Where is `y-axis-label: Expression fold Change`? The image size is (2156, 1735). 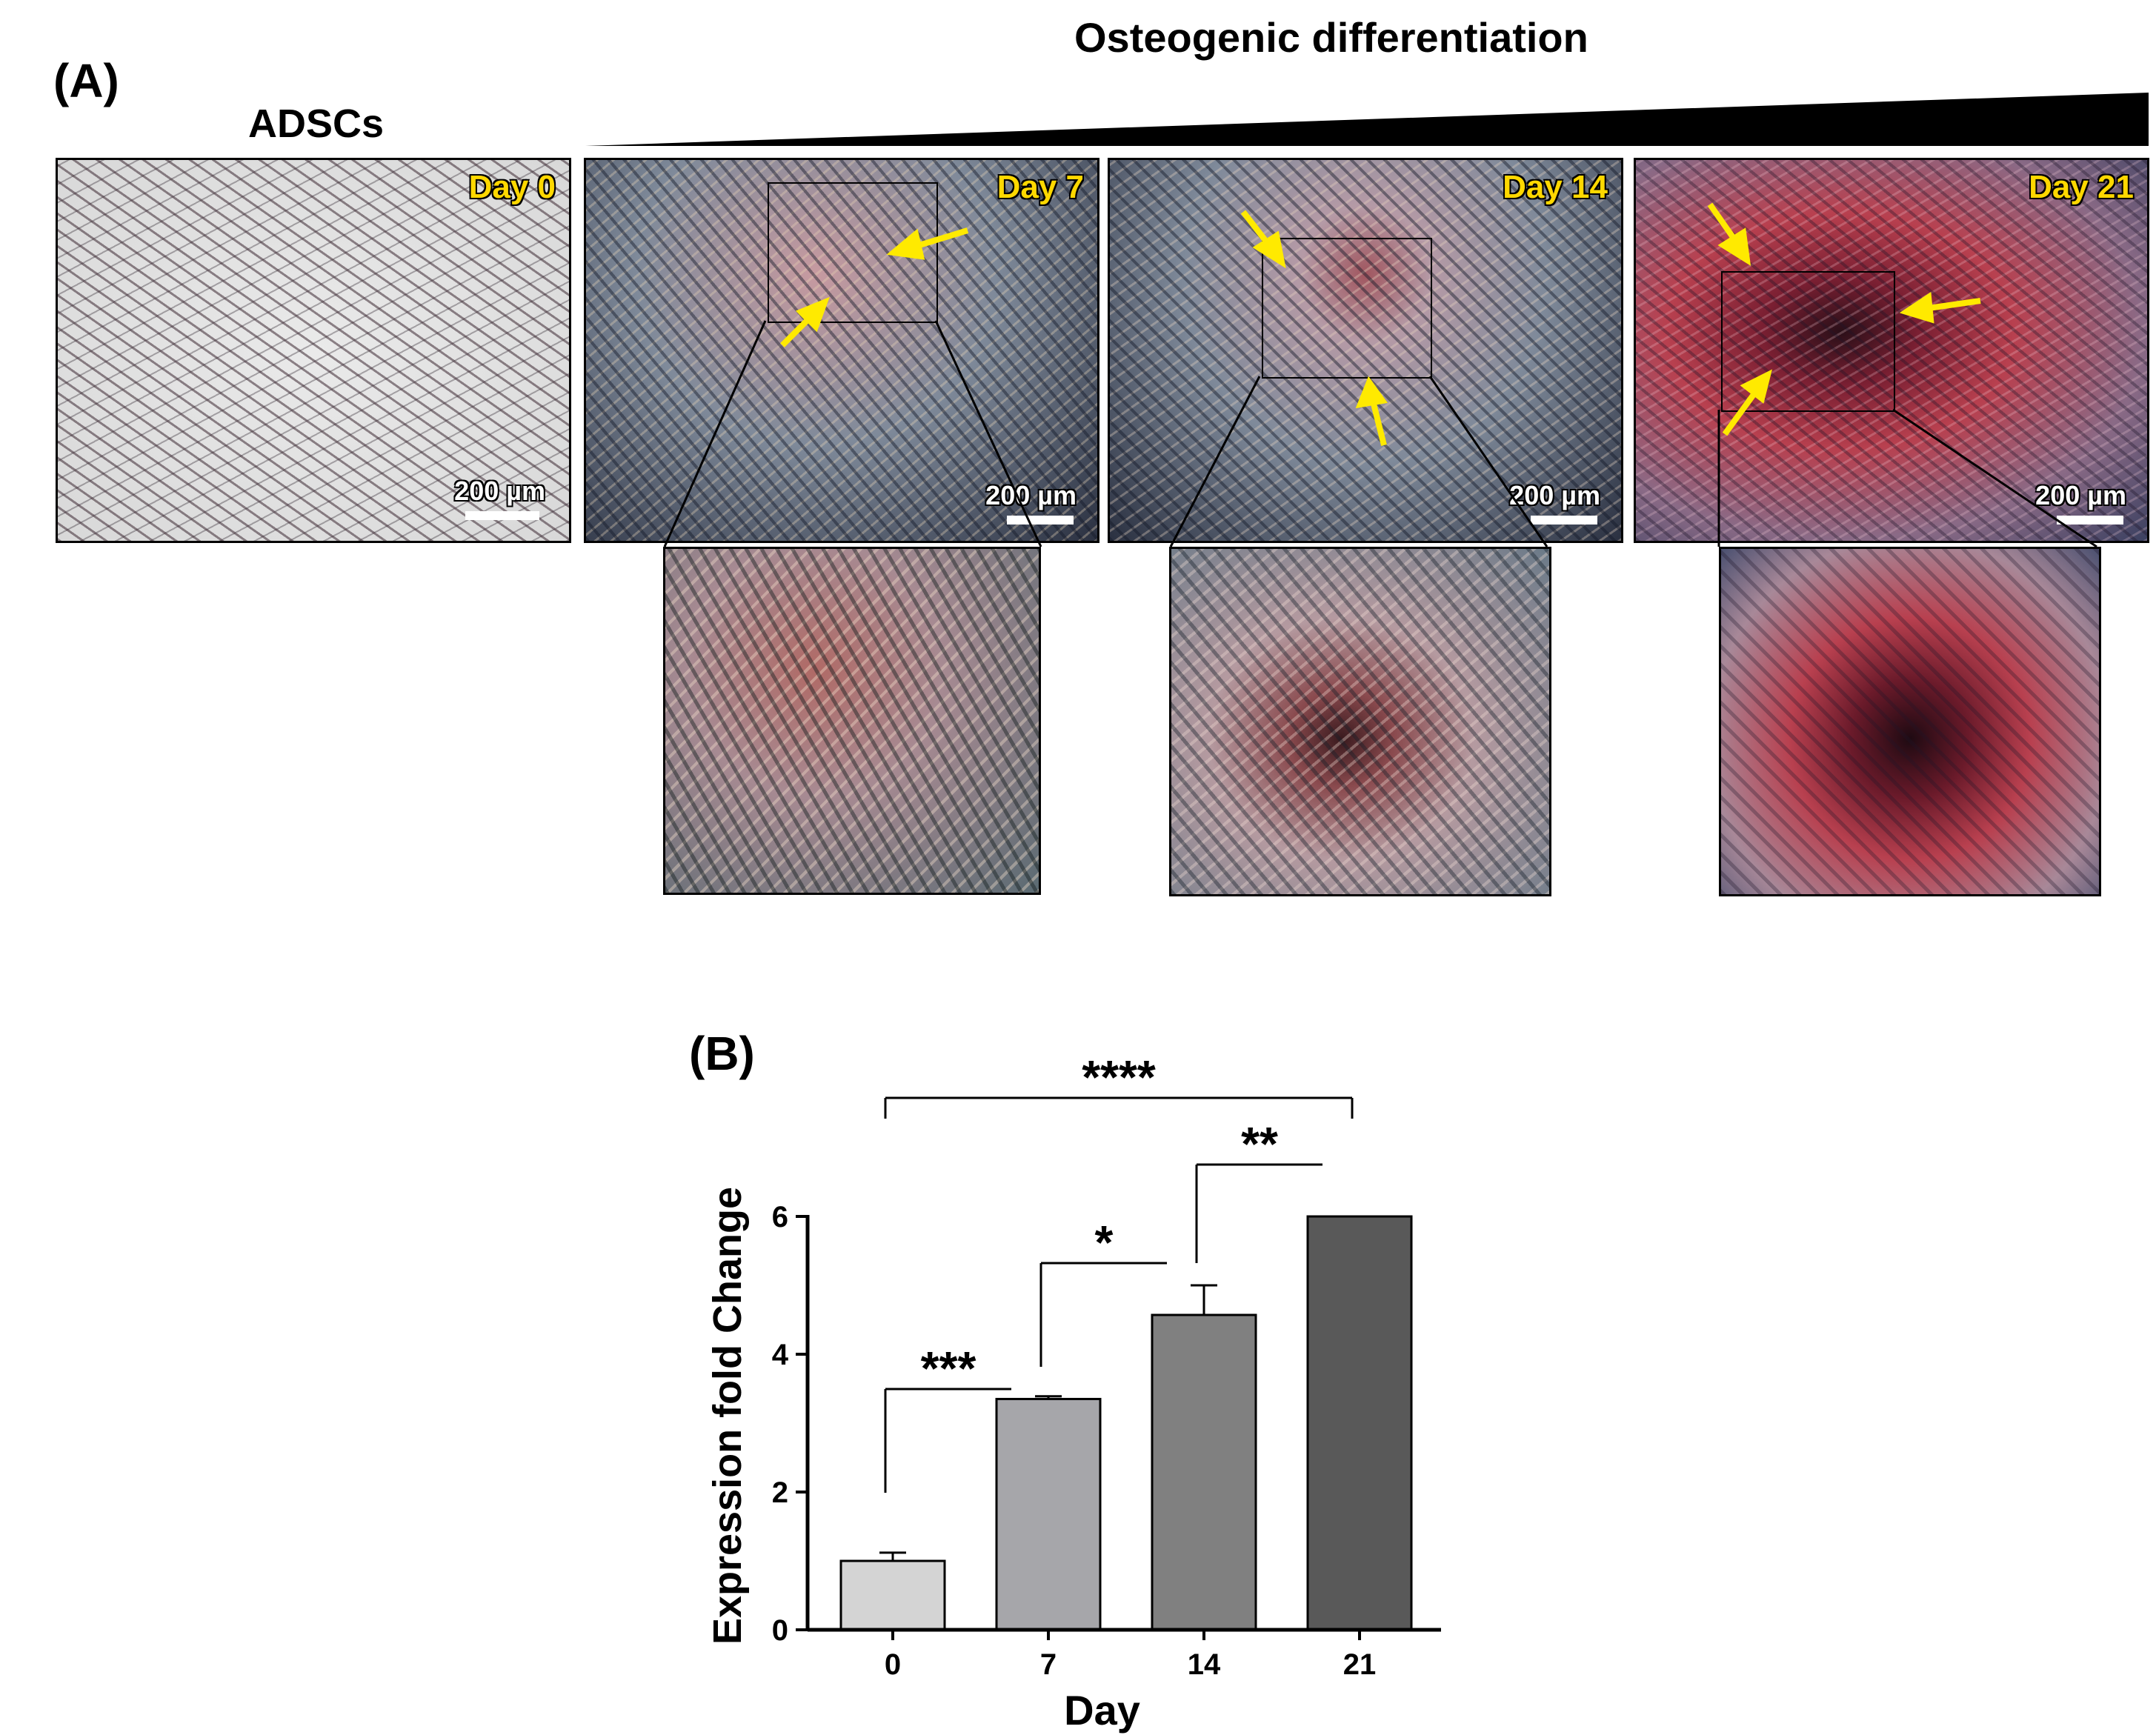 y-axis-label: Expression fold Change is located at coordinates (727, 1416).